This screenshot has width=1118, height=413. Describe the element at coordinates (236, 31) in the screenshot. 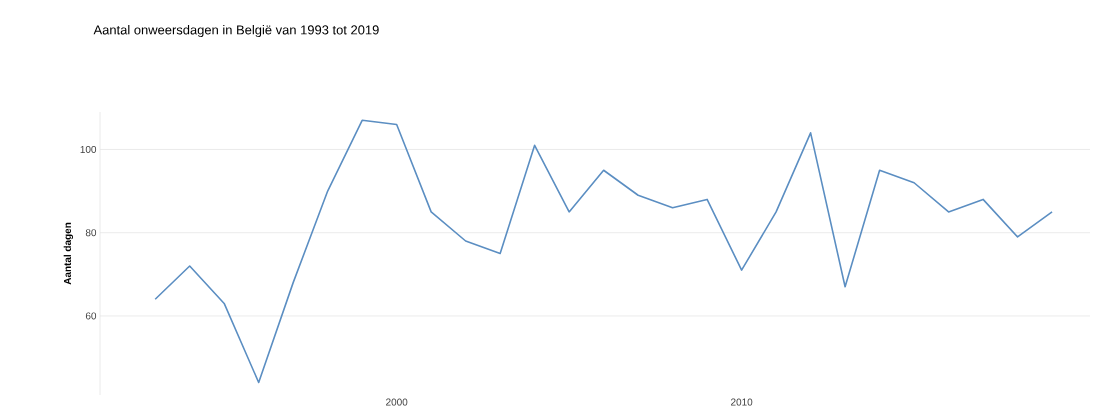

I see `chart-title: Aantal onweersdagen in België van 1993 tot 2019` at that location.